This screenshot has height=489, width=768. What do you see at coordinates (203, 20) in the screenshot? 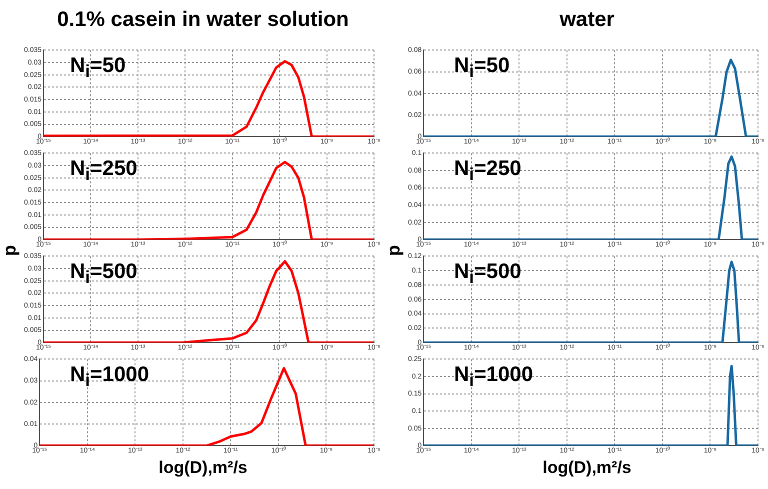
I see `chart-title: 0.1% casein in water solution` at bounding box center [203, 20].